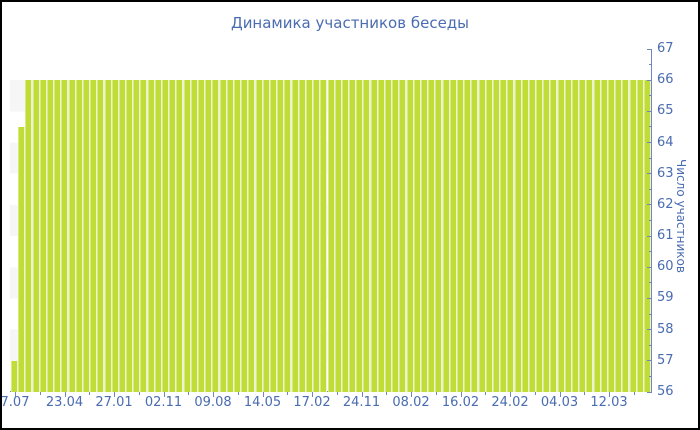 This screenshot has width=700, height=430. I want to click on x-tick-label: 09.08, so click(213, 402).